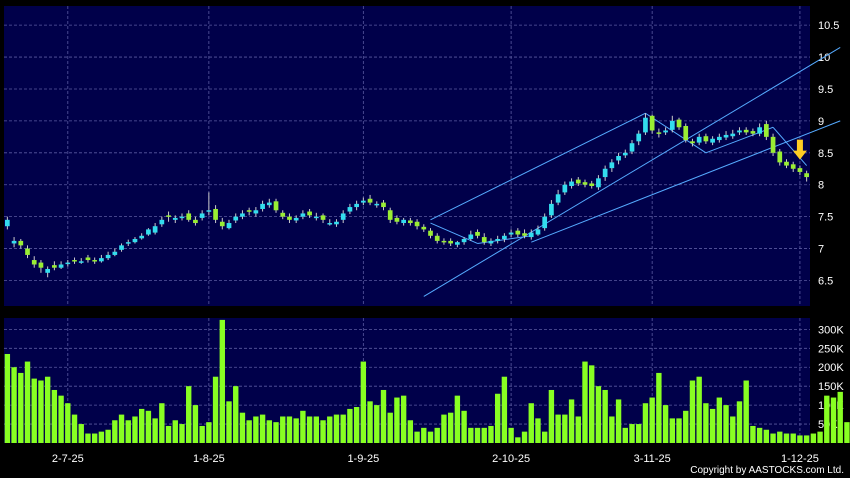 The image size is (850, 478). Describe the element at coordinates (68, 459) in the screenshot. I see `date-tick-label: 2-7-25` at that location.